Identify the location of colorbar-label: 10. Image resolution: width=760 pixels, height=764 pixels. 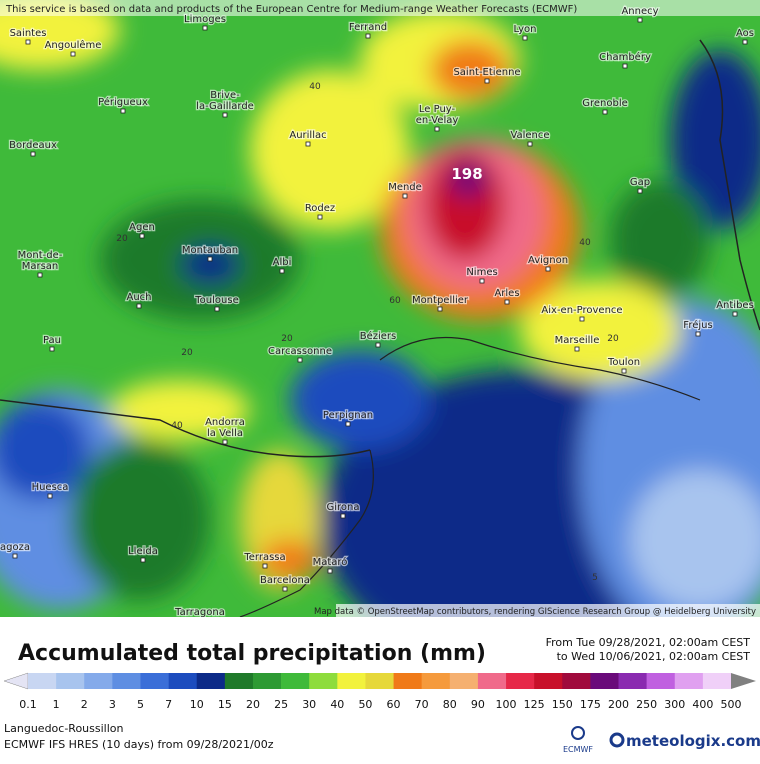
(197, 704).